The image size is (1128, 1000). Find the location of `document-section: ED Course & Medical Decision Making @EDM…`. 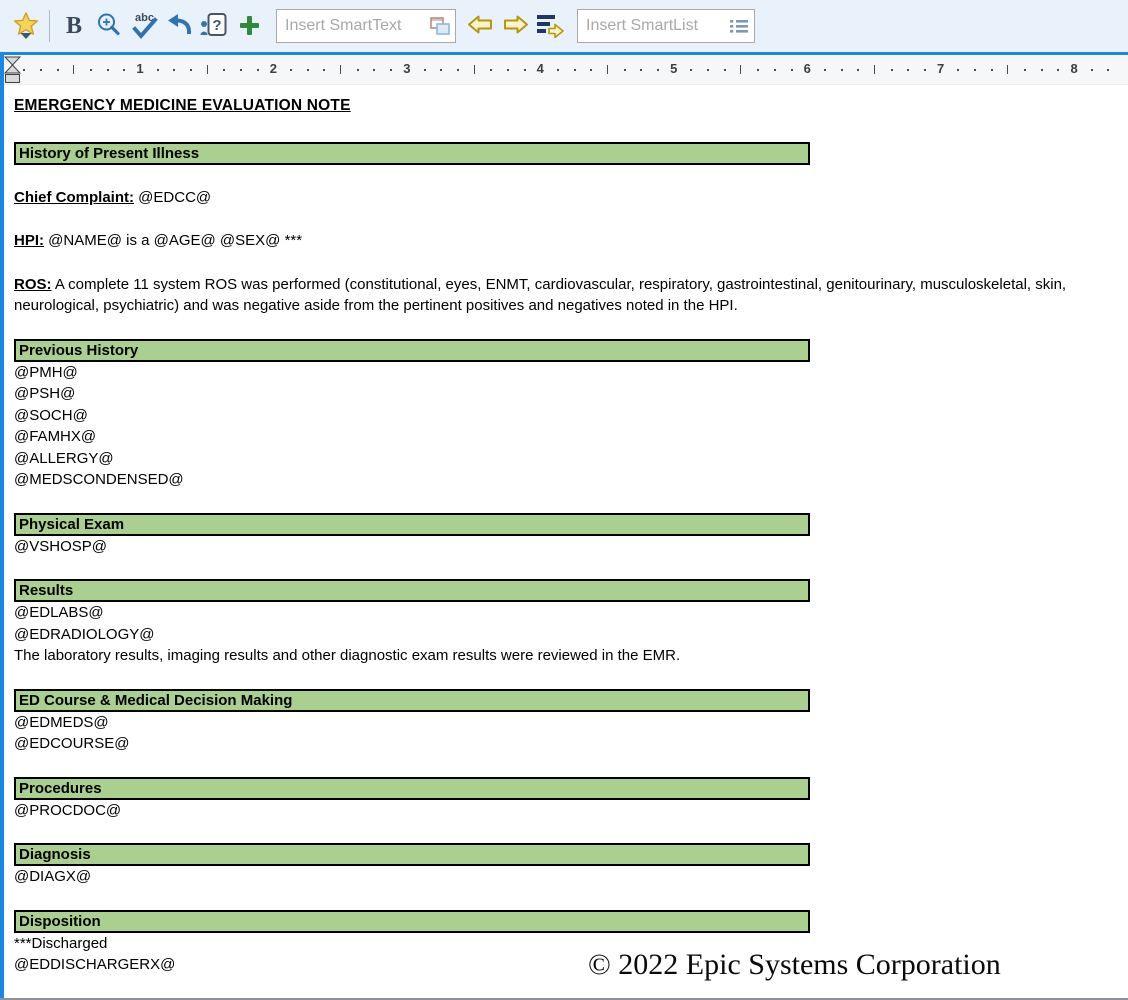

document-section: ED Course & Medical Decision Making @EDM… is located at coordinates (571, 721).